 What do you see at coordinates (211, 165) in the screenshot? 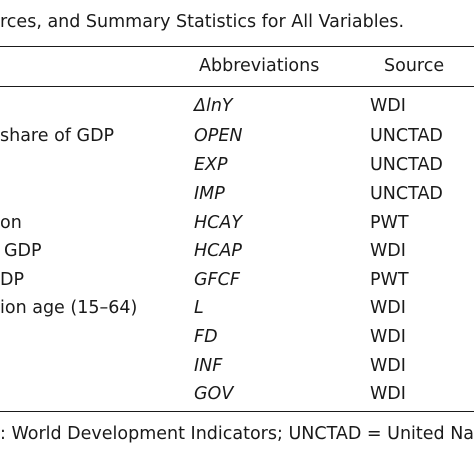
I see `abbr-cell: EXP` at bounding box center [211, 165].